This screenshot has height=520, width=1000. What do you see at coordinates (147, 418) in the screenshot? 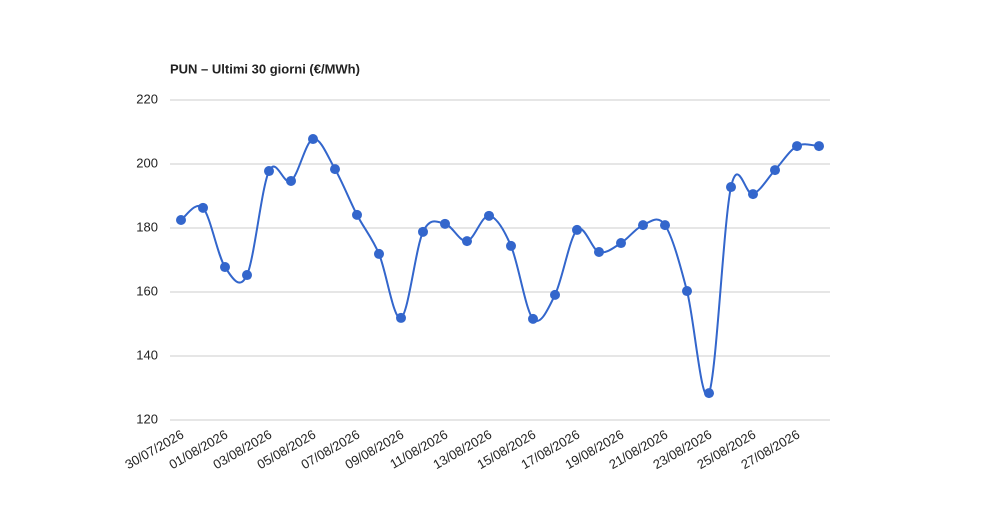
I see `y-tick-label: 120` at bounding box center [147, 418].